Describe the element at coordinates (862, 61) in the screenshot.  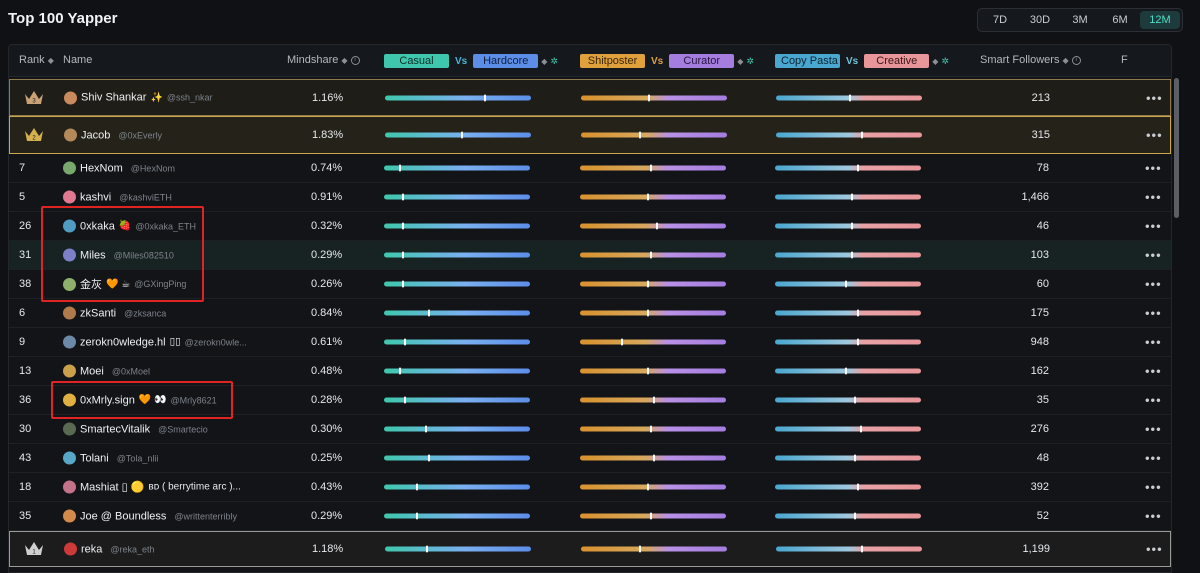
I see `copypasta-creative-header: Copy Pasta Vs Creative ◆ ✲` at that location.